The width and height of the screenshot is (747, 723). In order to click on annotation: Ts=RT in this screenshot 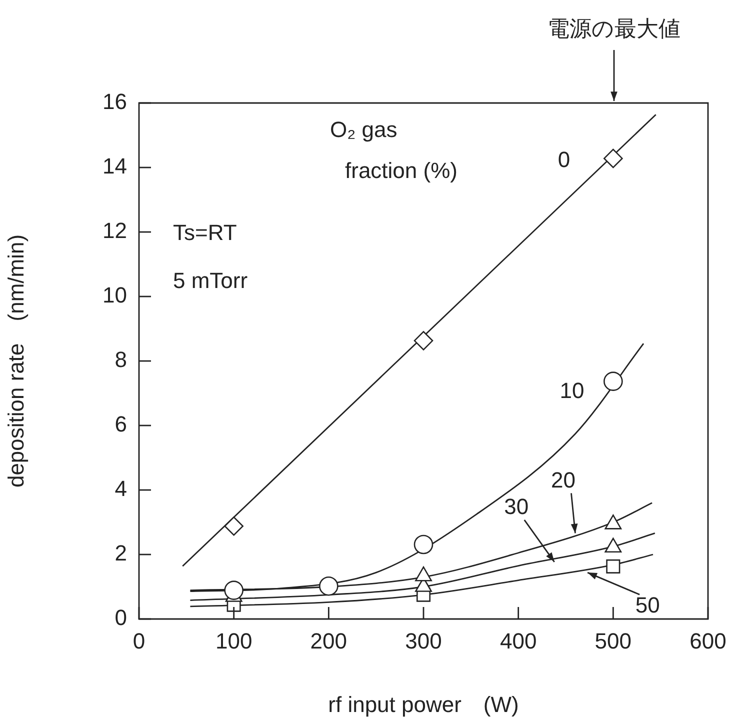, I will do `click(205, 233)`.